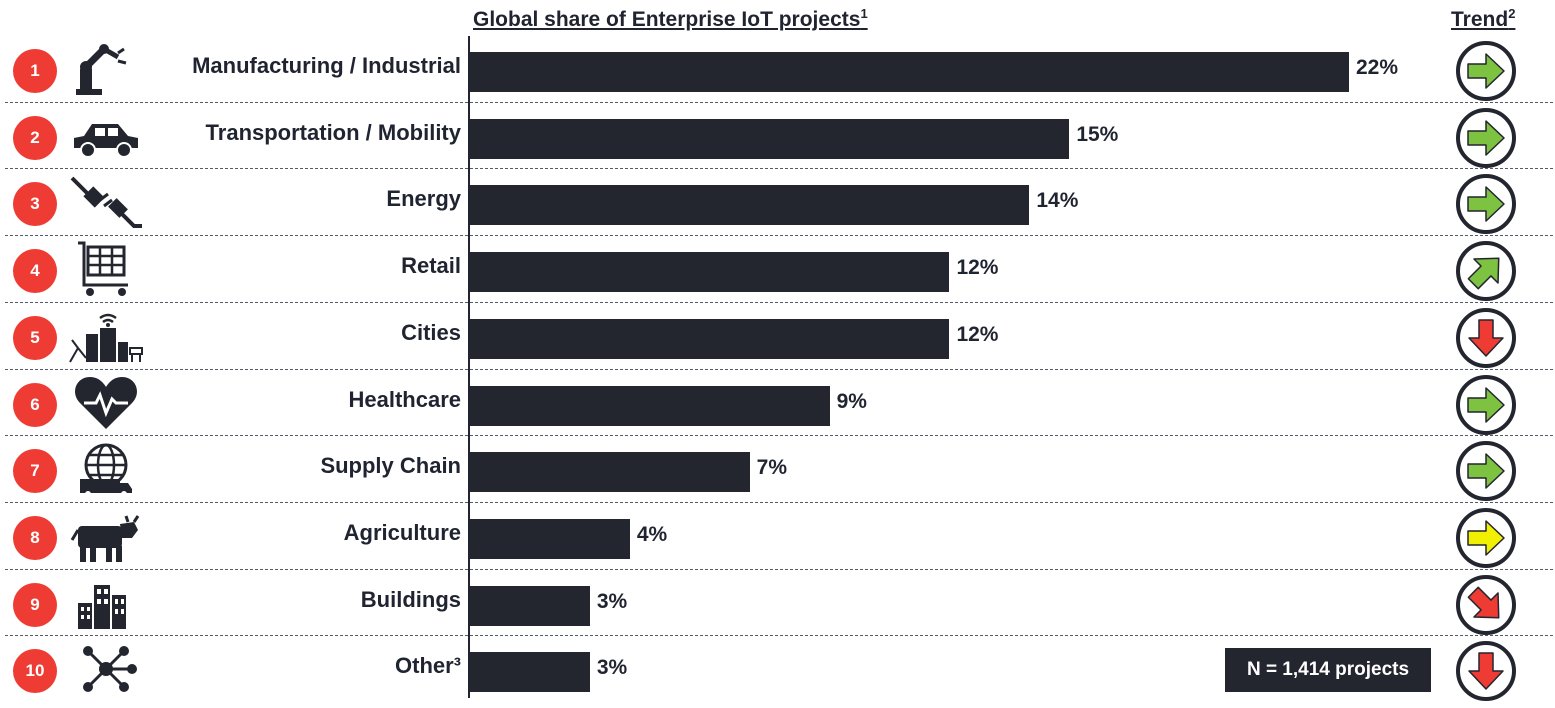 The image size is (1555, 708). Describe the element at coordinates (35, 604) in the screenshot. I see `rank-badge: 9` at that location.